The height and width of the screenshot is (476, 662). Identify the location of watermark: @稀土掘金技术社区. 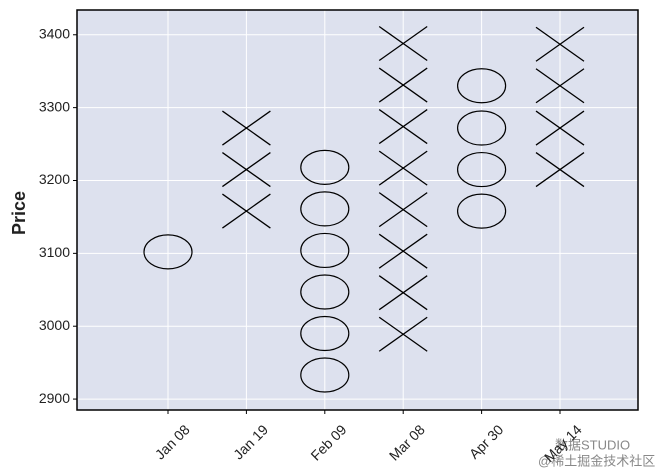
(596, 460).